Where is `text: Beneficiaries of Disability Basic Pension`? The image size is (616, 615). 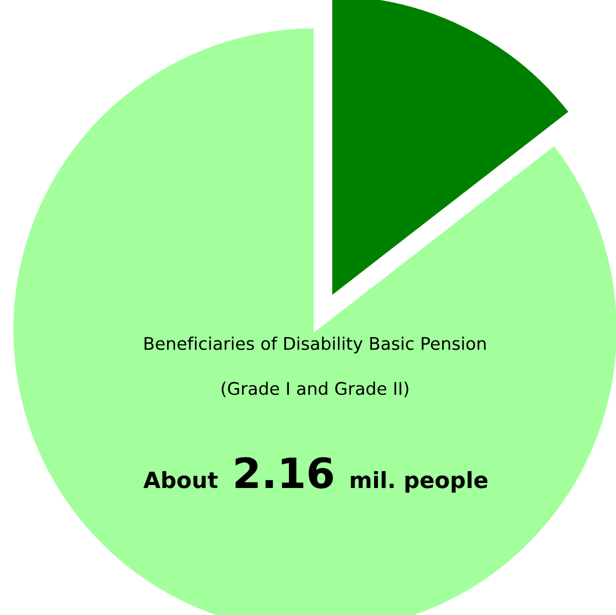
text: Beneficiaries of Disability Basic Pension is located at coordinates (315, 345).